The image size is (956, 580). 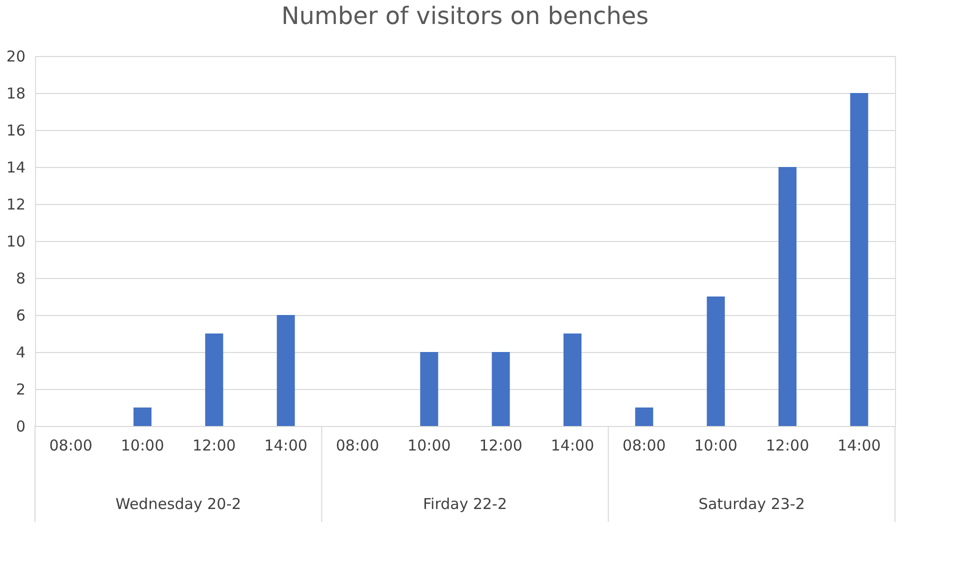 I want to click on chart-title: Number of visitors on benches, so click(x=465, y=16).